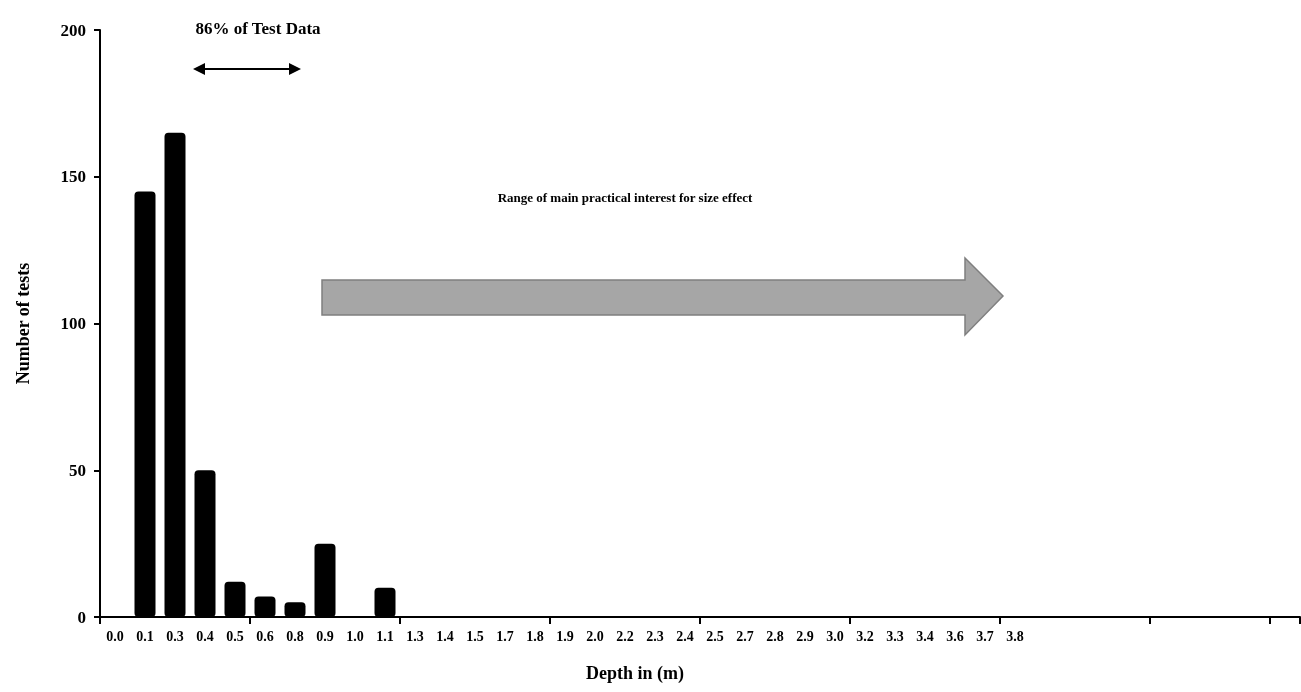 This screenshot has height=692, width=1301. Describe the element at coordinates (535, 636) in the screenshot. I see `x-tick-label: 1.8` at that location.